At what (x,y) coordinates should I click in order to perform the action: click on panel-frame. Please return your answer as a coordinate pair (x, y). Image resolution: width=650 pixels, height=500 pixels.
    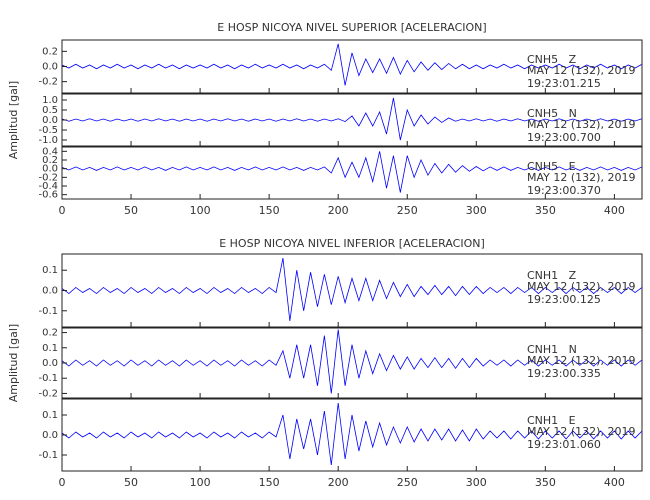
    Looking at the image, I should click on (352, 173).